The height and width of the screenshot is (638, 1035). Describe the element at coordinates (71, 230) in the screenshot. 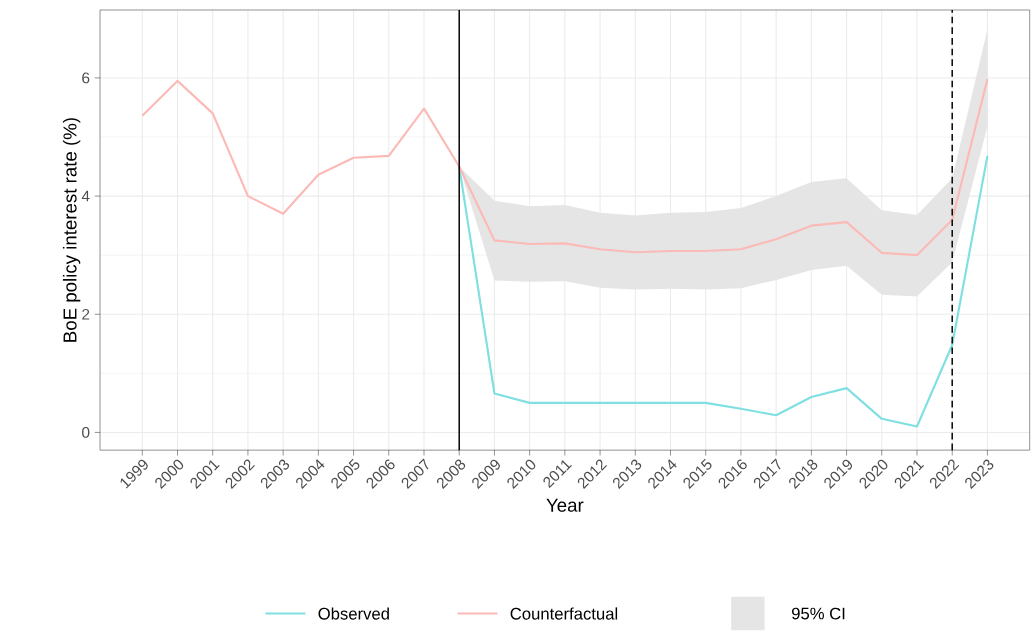

I see `y-axis-title: BoE policy interest rate (%)` at that location.